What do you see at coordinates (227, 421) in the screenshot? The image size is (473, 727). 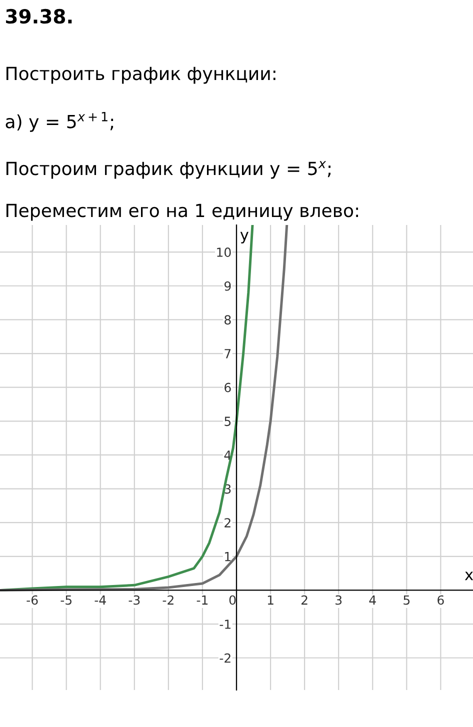 I see `y-tick-label: 5` at bounding box center [227, 421].